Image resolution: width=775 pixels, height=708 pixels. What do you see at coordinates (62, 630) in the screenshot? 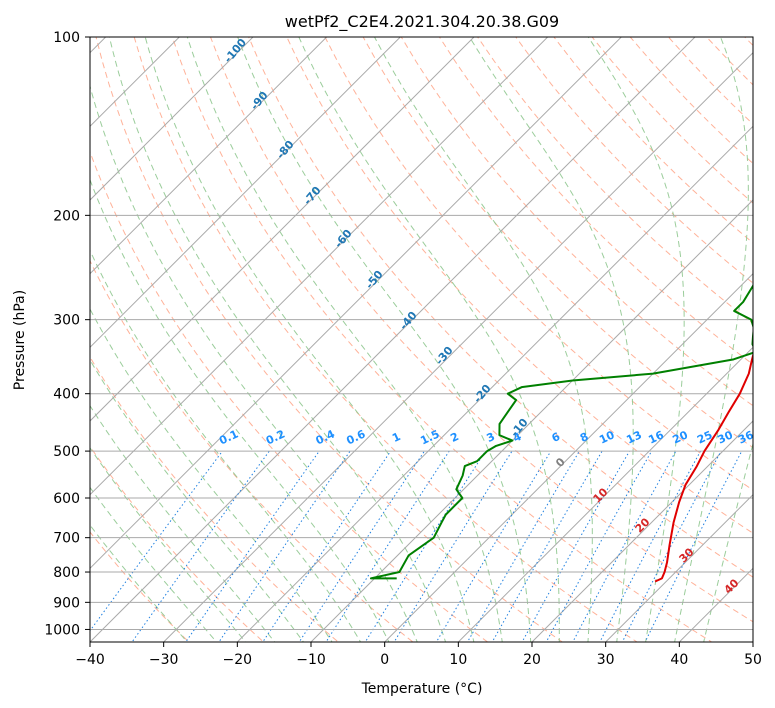
I see `y-tick-label: 1000` at bounding box center [62, 630].